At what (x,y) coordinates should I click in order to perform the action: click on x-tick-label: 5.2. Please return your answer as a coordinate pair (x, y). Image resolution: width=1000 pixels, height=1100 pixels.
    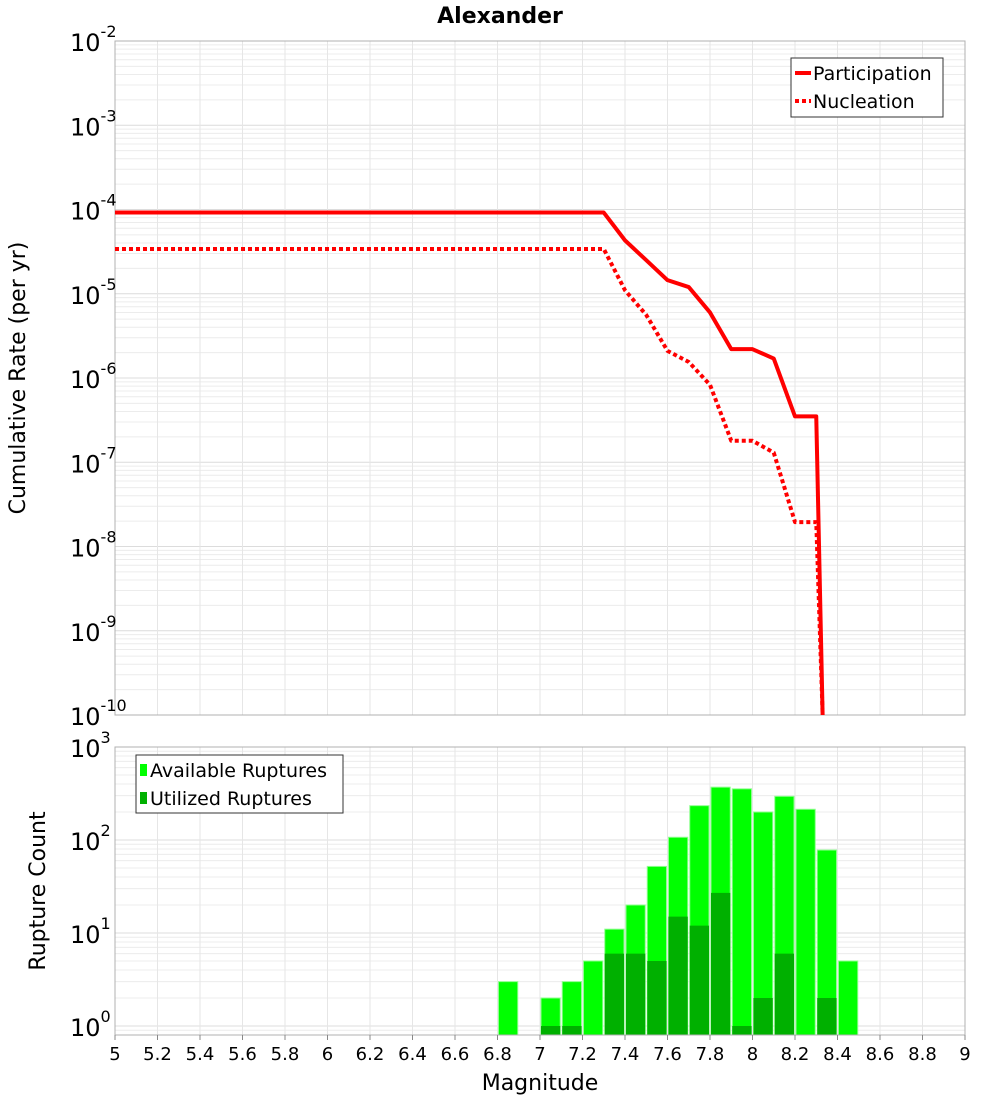
    Looking at the image, I should click on (157, 1054).